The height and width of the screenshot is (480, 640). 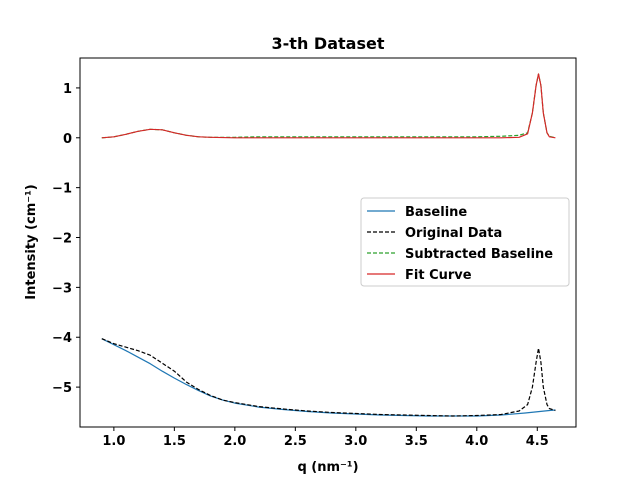 What do you see at coordinates (476, 441) in the screenshot?
I see `x-tick-label: 4.0` at bounding box center [476, 441].